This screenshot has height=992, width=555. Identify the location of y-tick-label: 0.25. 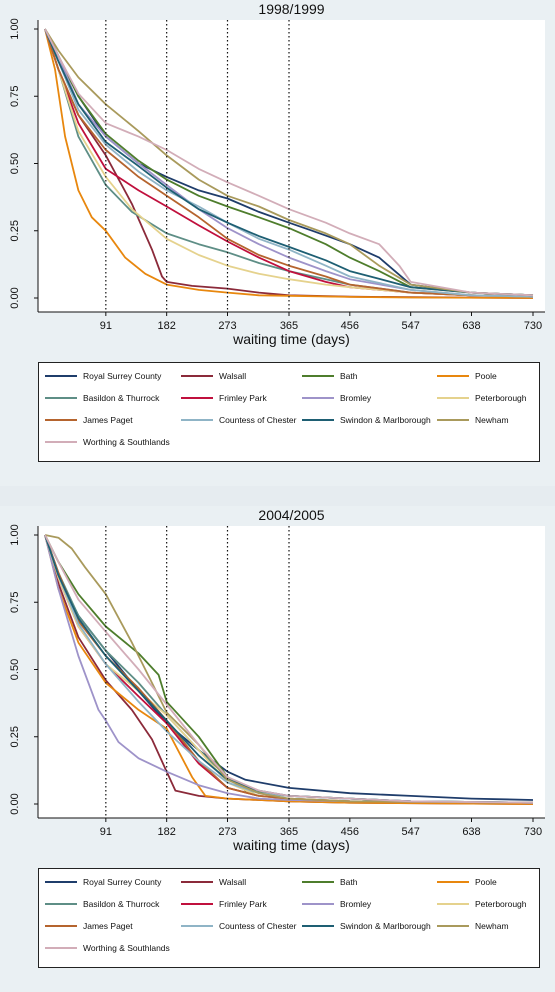
(15, 230).